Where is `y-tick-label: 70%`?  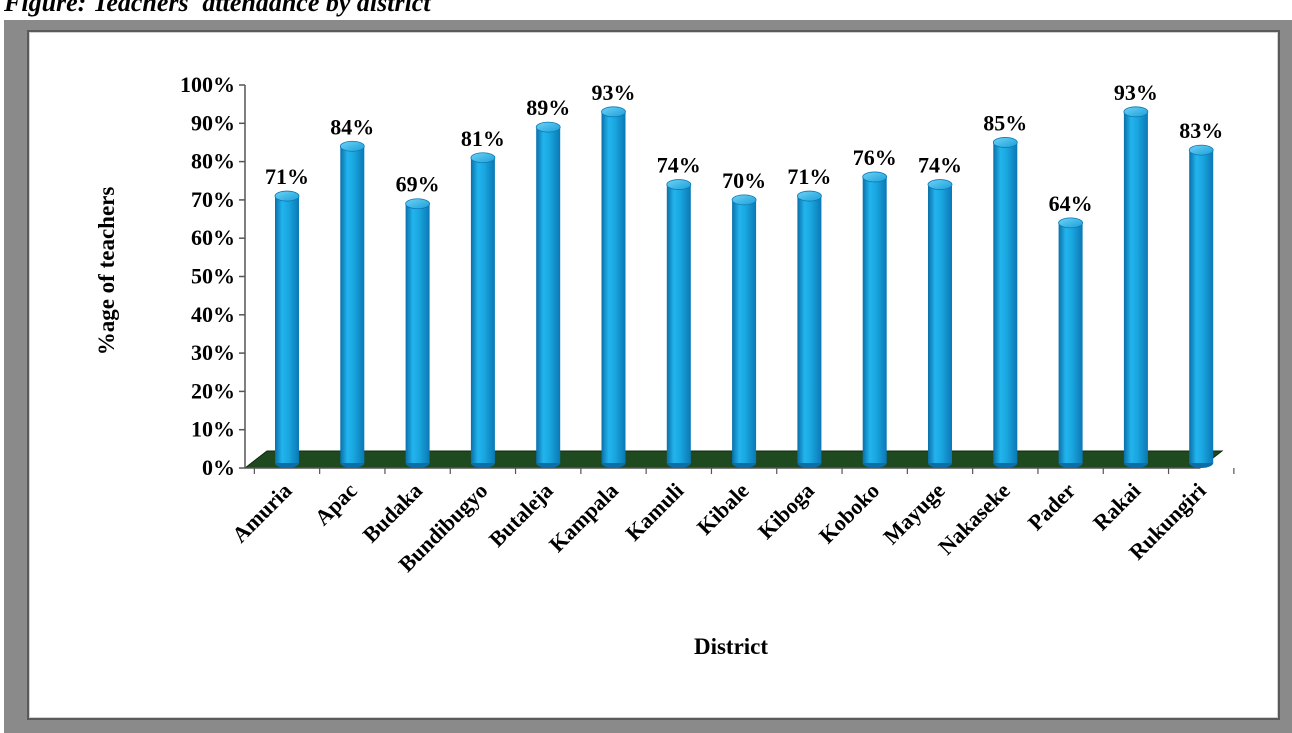
y-tick-label: 70% is located at coordinates (213, 199).